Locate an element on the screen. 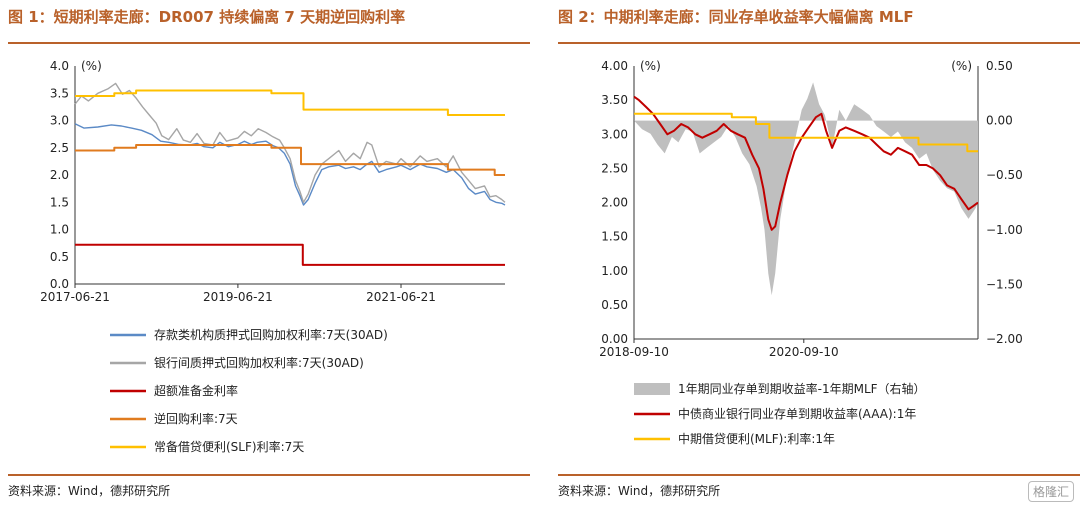 Image resolution: width=1080 pixels, height=506 pixels. y-tick-label: 0.5 is located at coordinates (59, 257).